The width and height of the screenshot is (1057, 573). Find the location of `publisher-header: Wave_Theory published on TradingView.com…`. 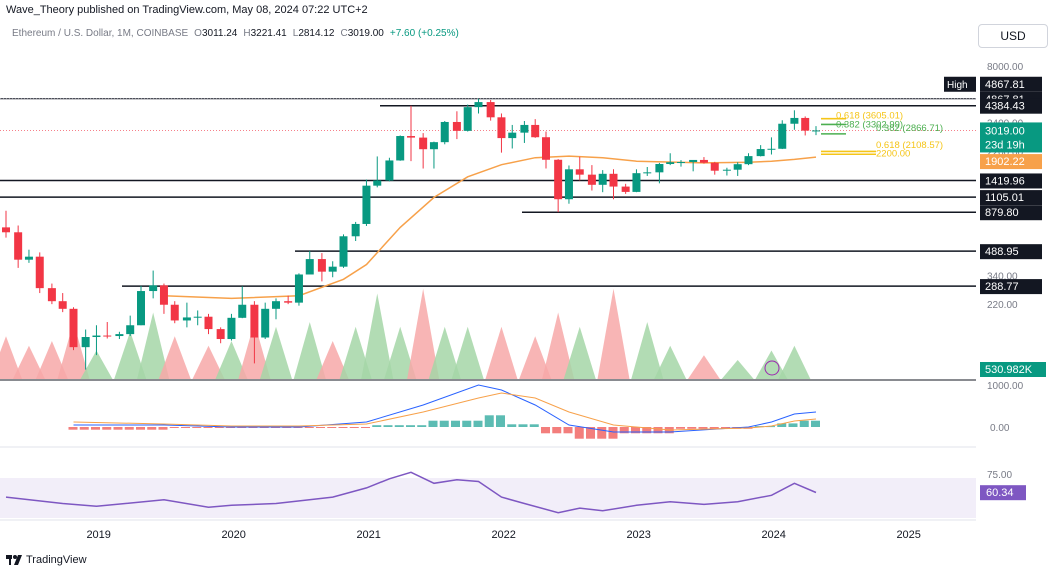

publisher-header: Wave_Theory published on TradingView.com… is located at coordinates (187, 10).